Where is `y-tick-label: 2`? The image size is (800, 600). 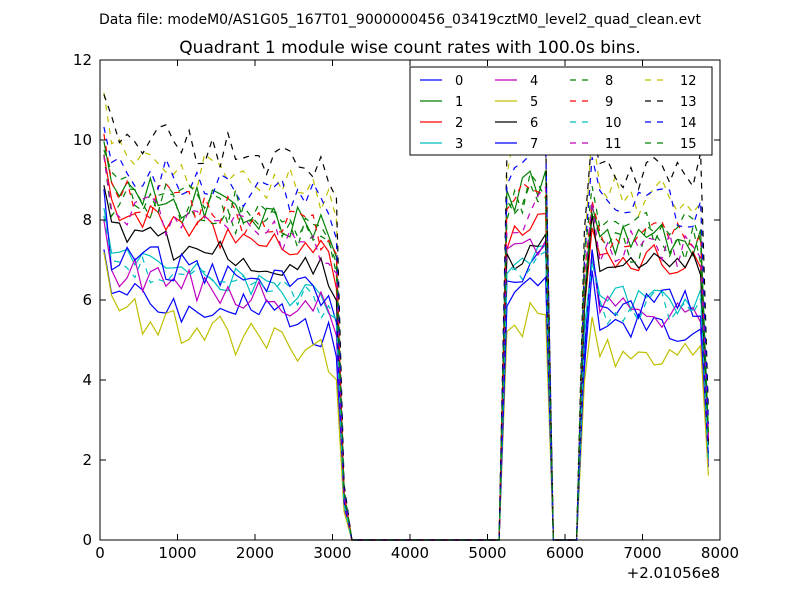
y-tick-label: 2 is located at coordinates (87, 460).